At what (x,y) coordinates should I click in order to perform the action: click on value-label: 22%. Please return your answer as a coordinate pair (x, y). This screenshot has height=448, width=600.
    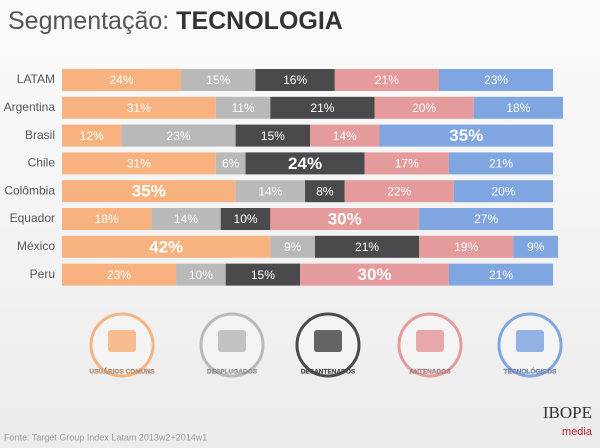
    Looking at the image, I should click on (399, 191).